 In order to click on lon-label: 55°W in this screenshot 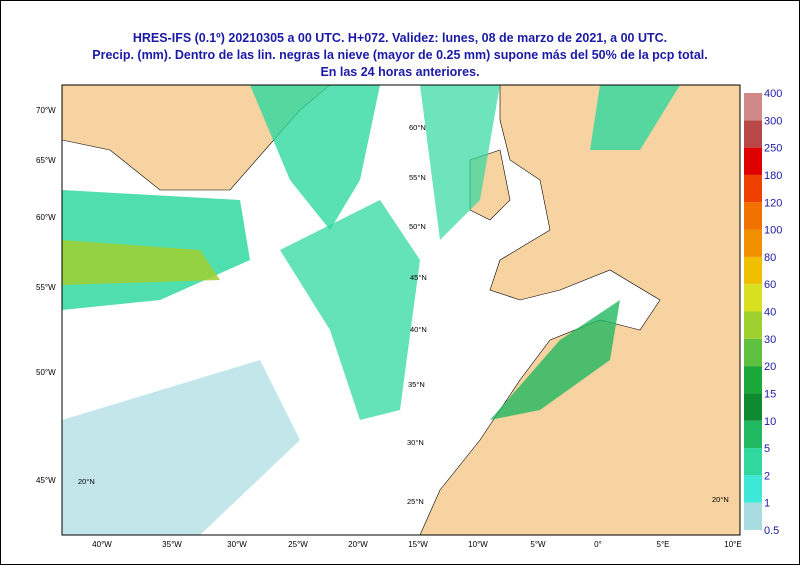, I will do `click(46, 287)`.